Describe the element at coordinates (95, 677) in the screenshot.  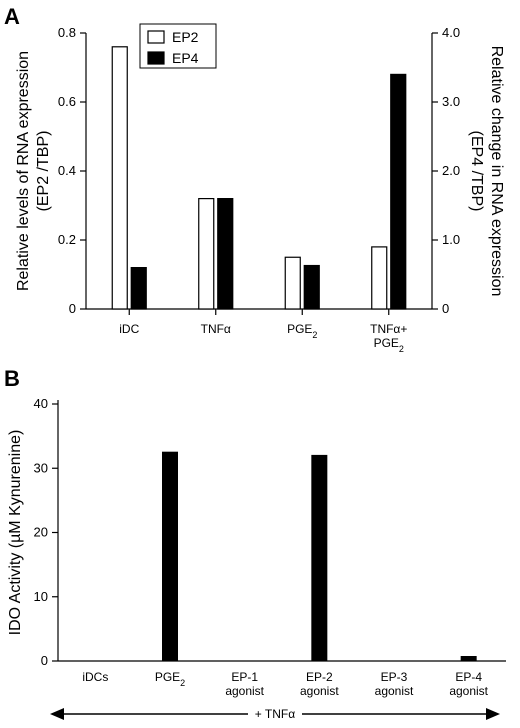
I see `chart-b-category-label: iDCs` at that location.